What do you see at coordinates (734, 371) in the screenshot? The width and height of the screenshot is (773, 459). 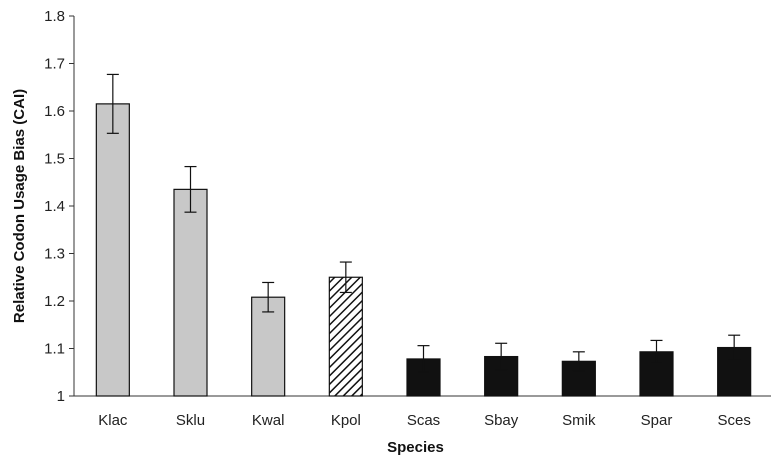 I see `bar-sces` at bounding box center [734, 371].